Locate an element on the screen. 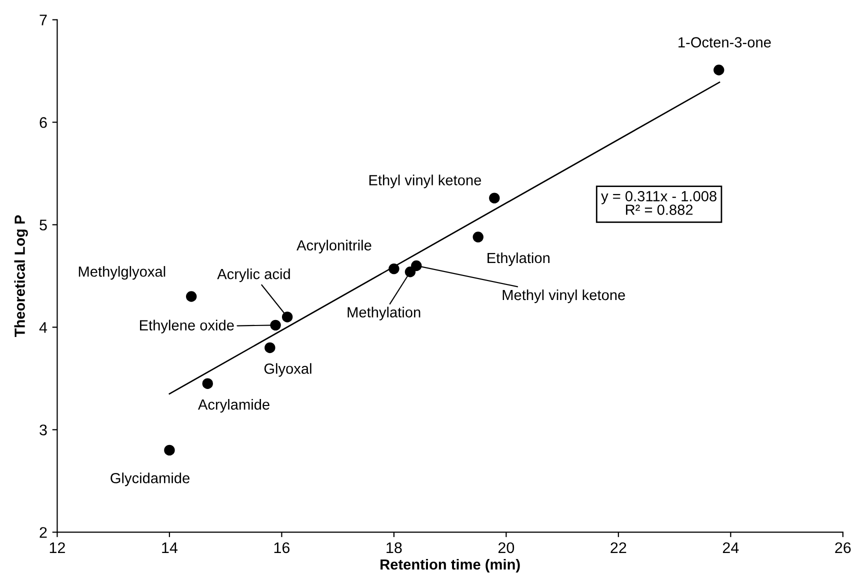 The image size is (854, 581). annotation: 1-Octen-3-one is located at coordinates (724, 42).